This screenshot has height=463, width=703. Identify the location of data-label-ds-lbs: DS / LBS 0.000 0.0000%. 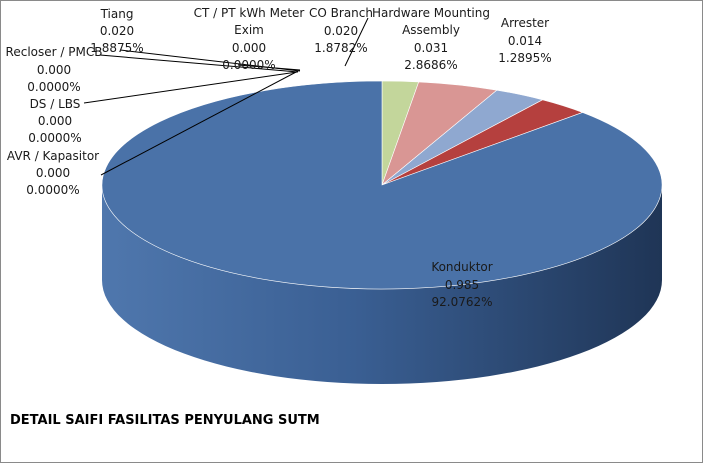
(54, 121).